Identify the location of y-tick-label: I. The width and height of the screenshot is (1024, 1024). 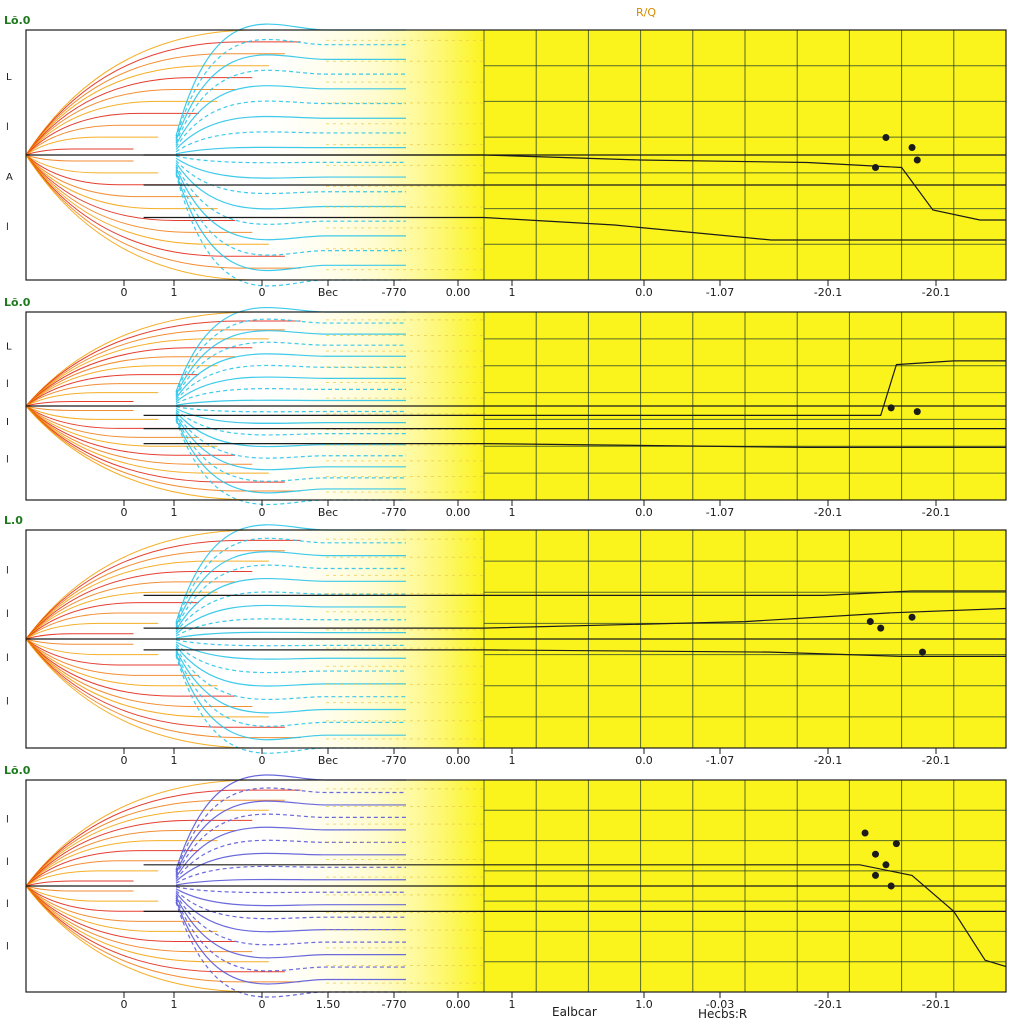
(7, 422).